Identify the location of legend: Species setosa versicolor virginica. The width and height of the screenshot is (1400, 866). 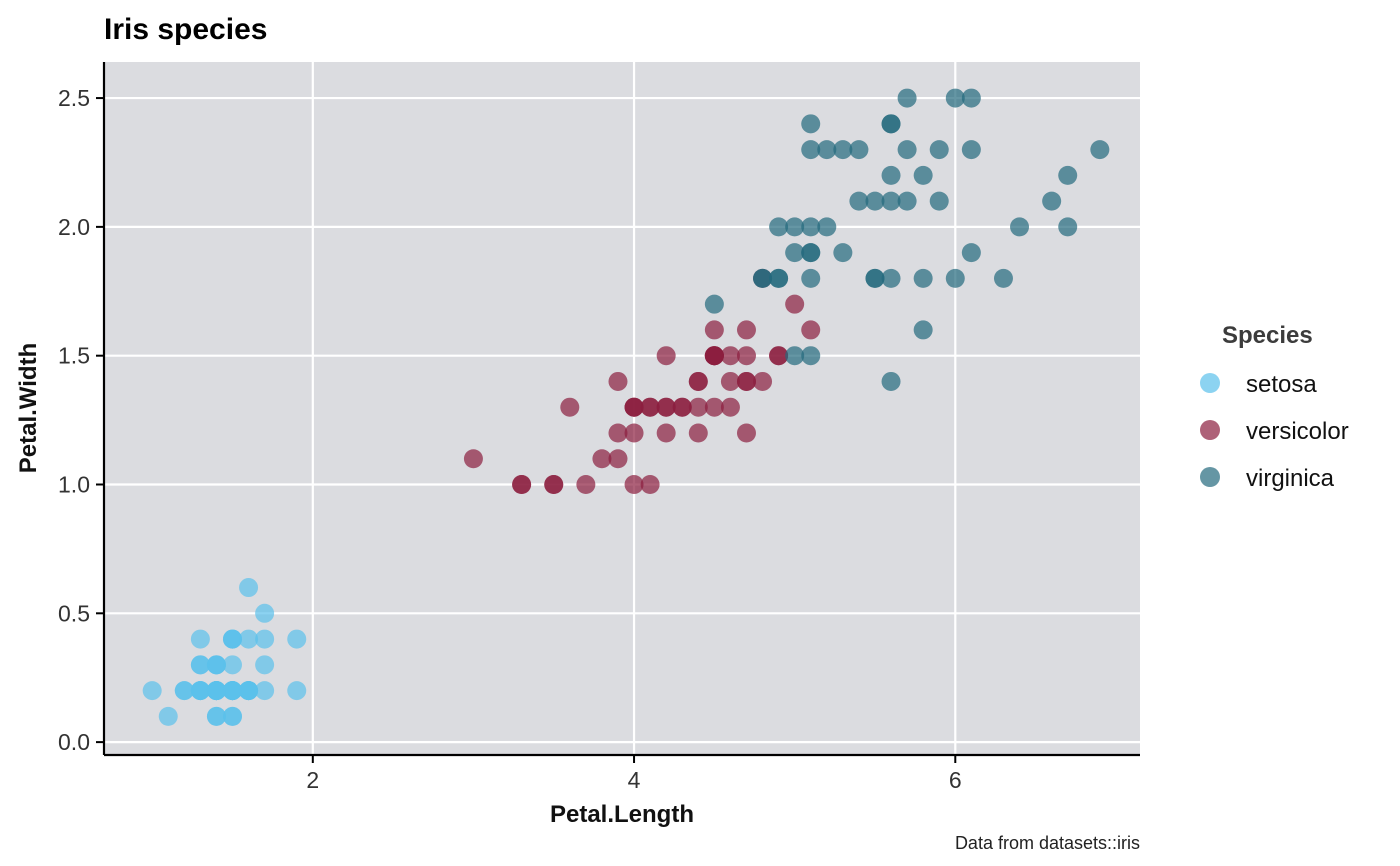
(1274, 407).